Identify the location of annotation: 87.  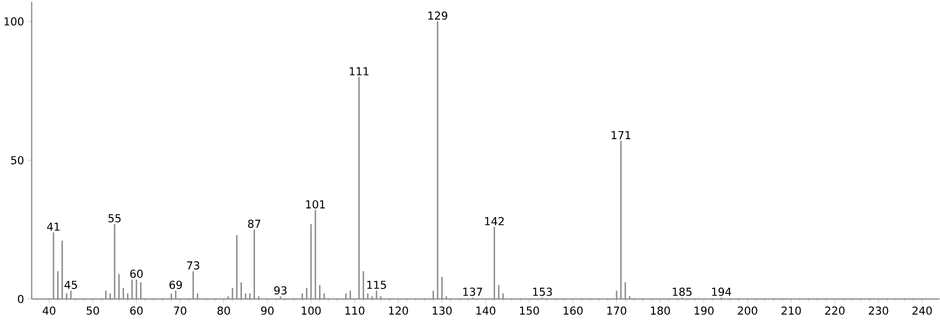
(254, 224).